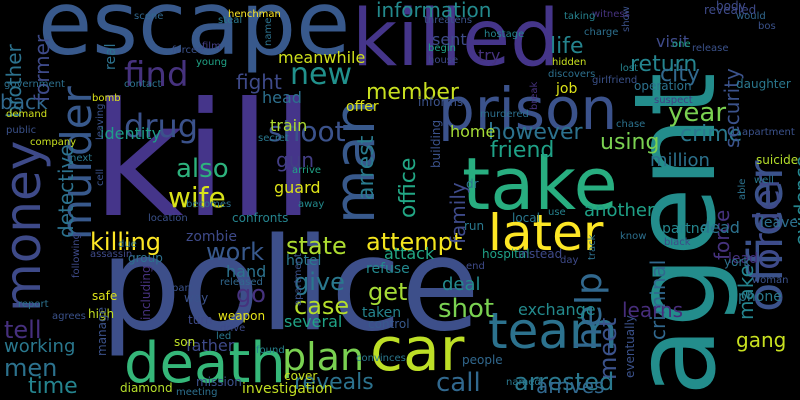 The height and width of the screenshot is (400, 800). What do you see at coordinates (489, 55) in the screenshot?
I see `word: try` at bounding box center [489, 55].